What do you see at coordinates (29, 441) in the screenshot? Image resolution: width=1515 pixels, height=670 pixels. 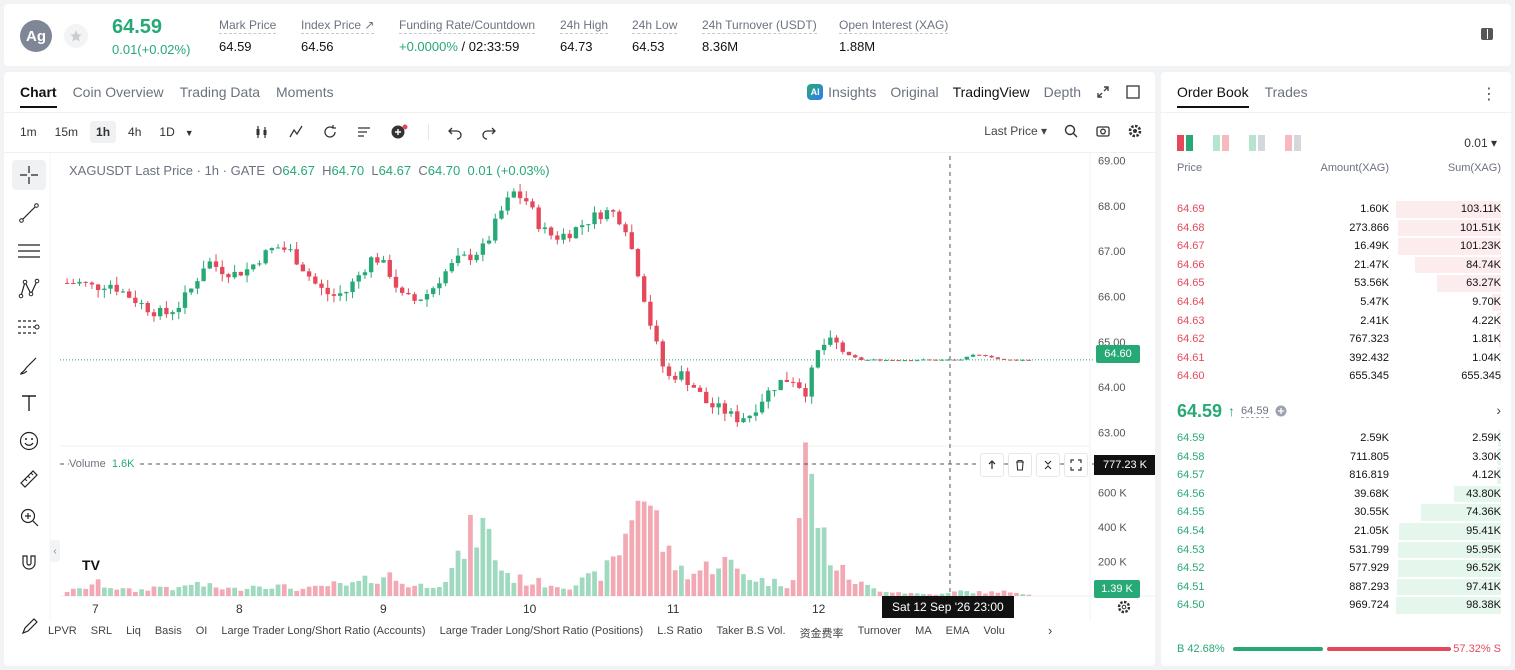 I see `emoji-tool` at bounding box center [29, 441].